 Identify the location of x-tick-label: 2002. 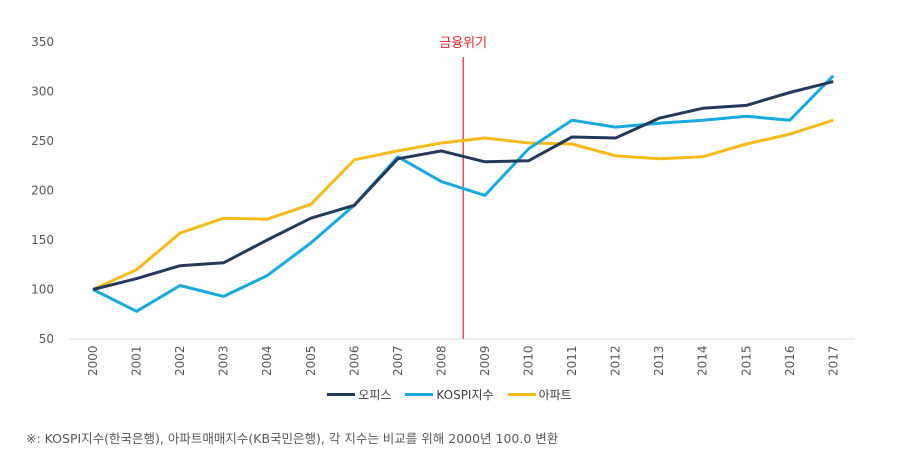
(180, 360).